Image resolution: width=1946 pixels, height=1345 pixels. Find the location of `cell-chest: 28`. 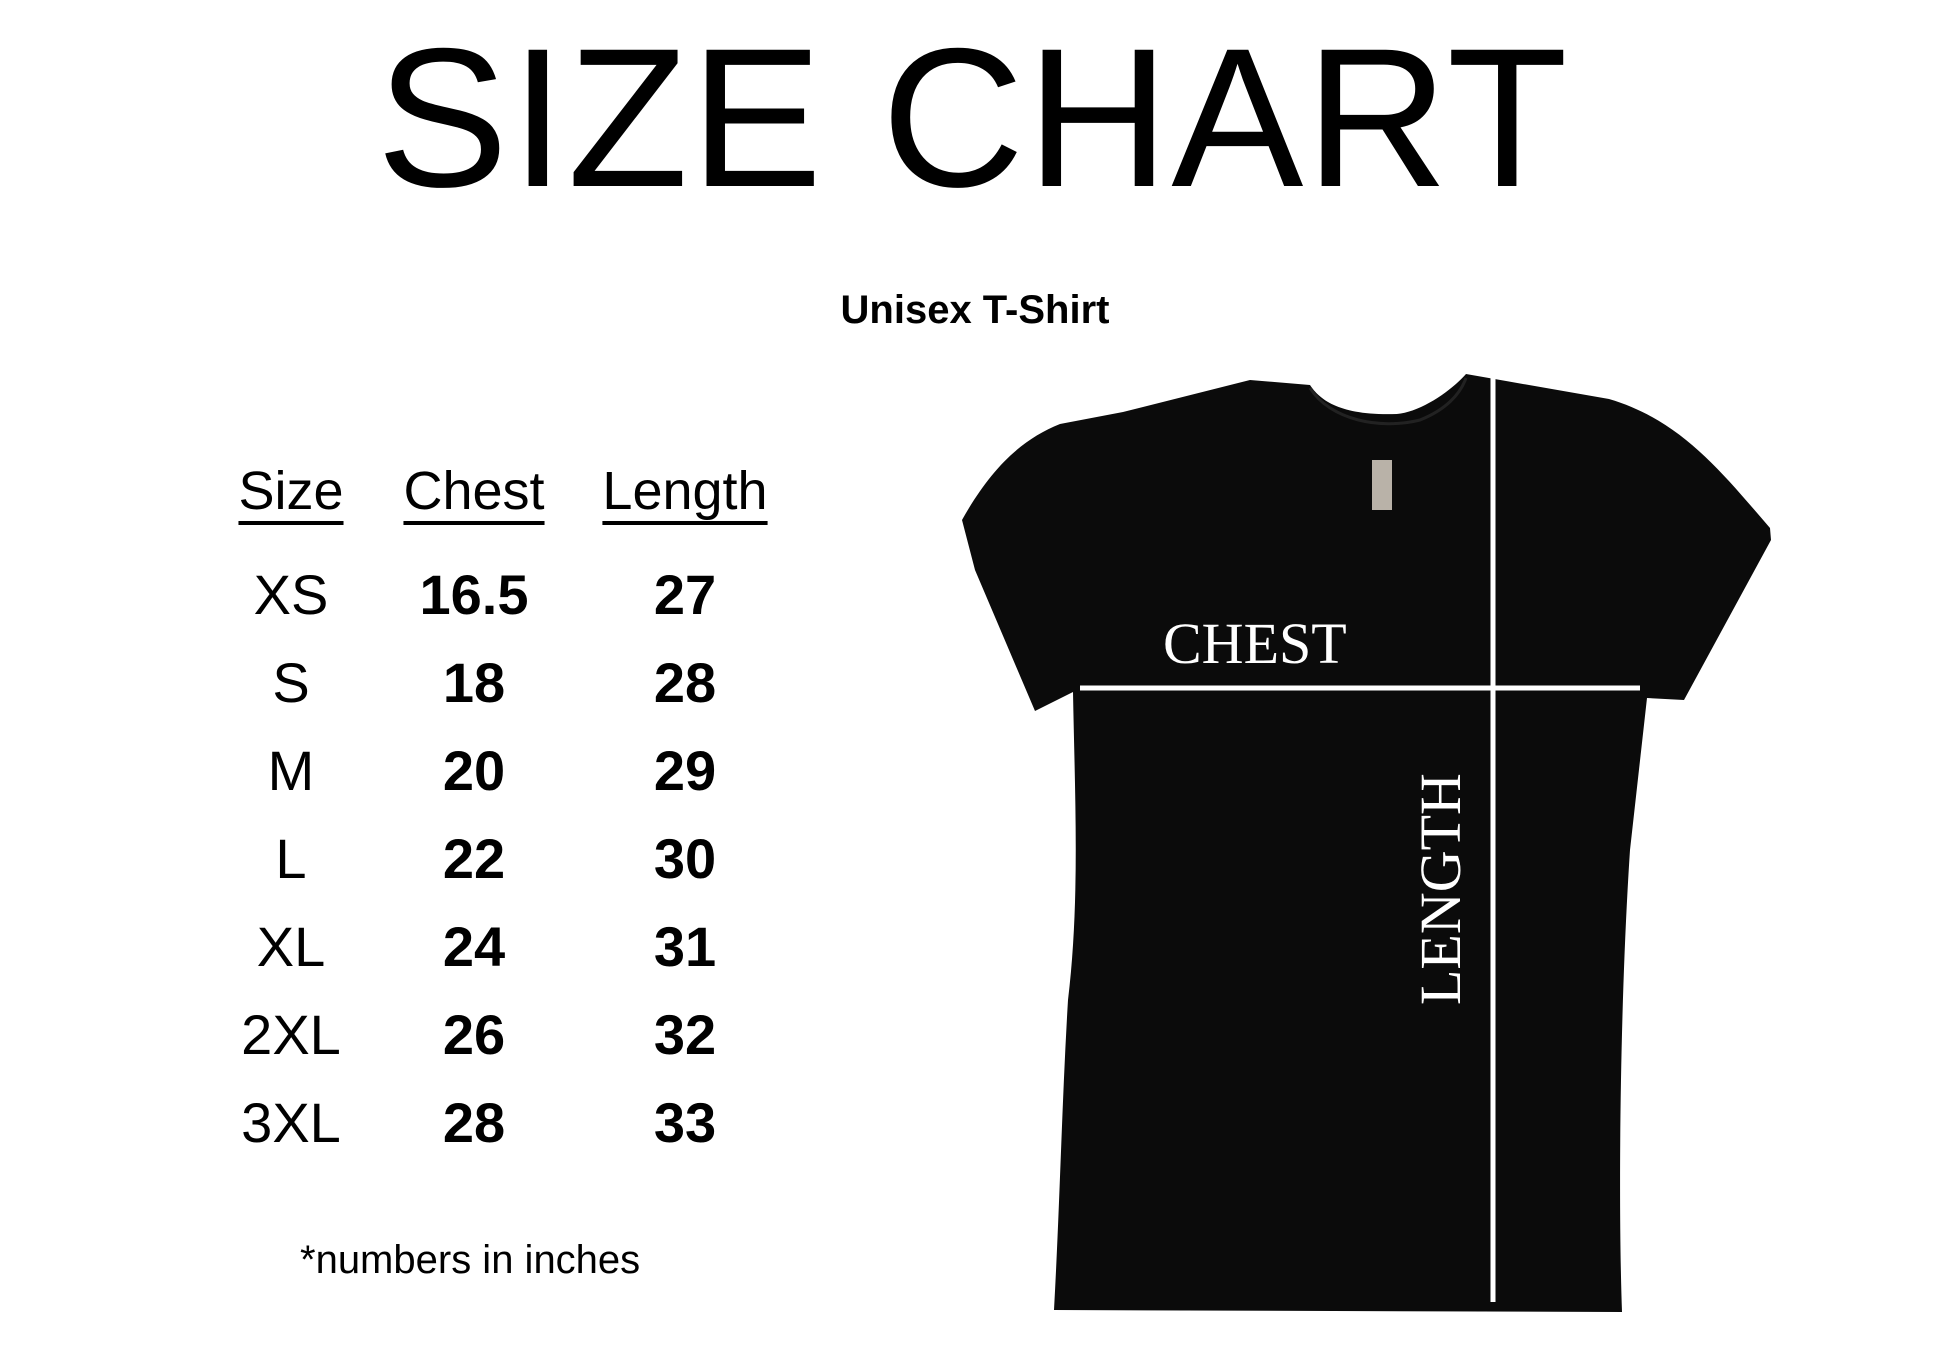

cell-chest: 28 is located at coordinates (474, 1122).